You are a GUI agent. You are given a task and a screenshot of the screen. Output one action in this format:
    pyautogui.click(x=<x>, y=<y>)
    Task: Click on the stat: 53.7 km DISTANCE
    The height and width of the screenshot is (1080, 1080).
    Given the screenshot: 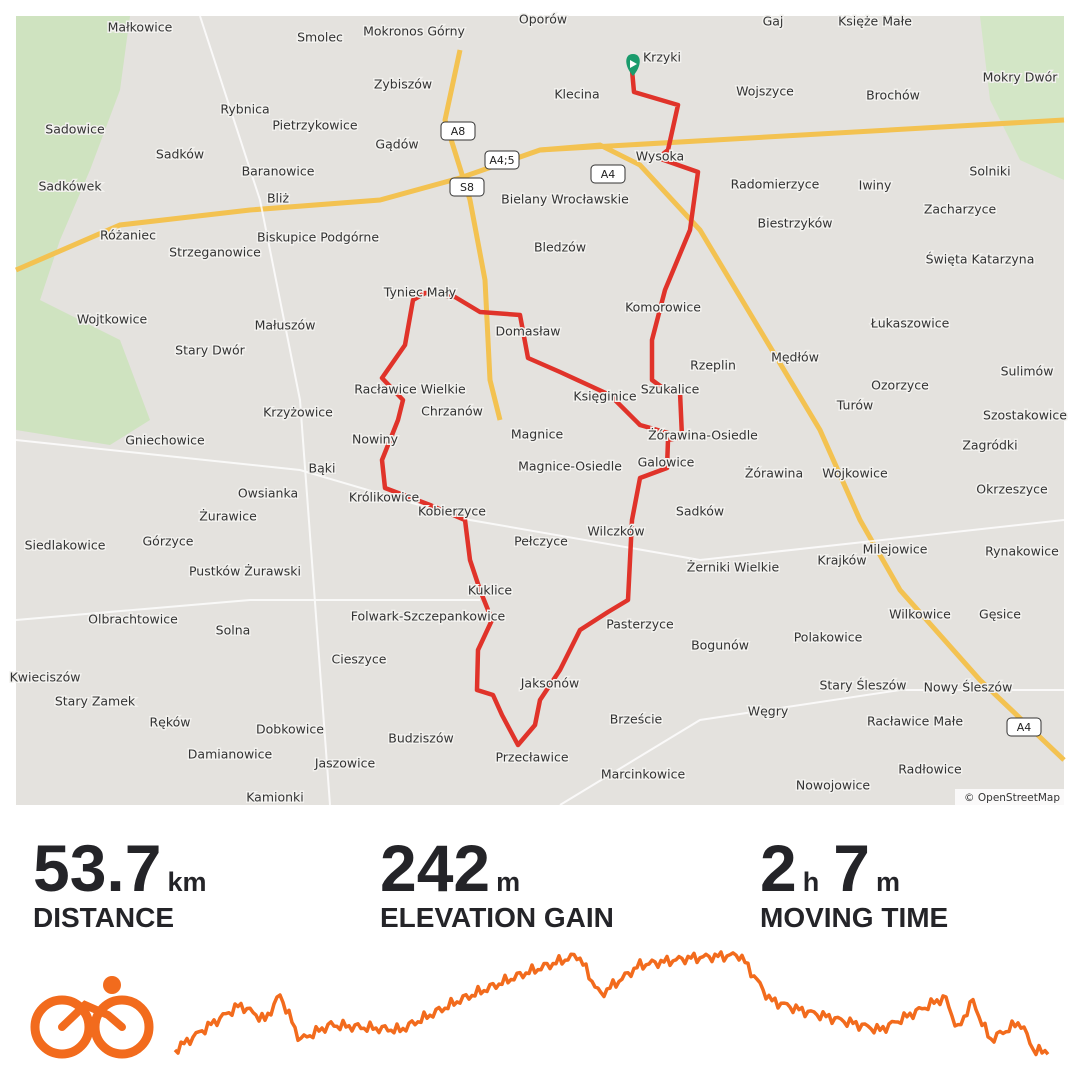 What is the action you would take?
    pyautogui.click(x=127, y=882)
    